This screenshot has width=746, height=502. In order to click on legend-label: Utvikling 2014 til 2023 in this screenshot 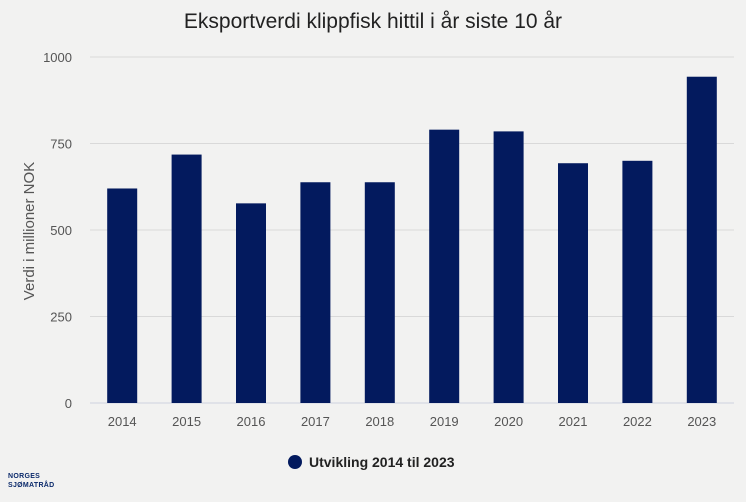, I will do `click(382, 462)`.